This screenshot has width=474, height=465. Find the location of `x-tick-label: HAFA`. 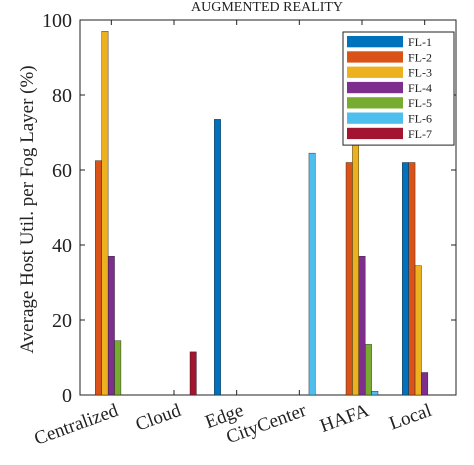

x-tick-label: HAFA is located at coordinates (344, 418).